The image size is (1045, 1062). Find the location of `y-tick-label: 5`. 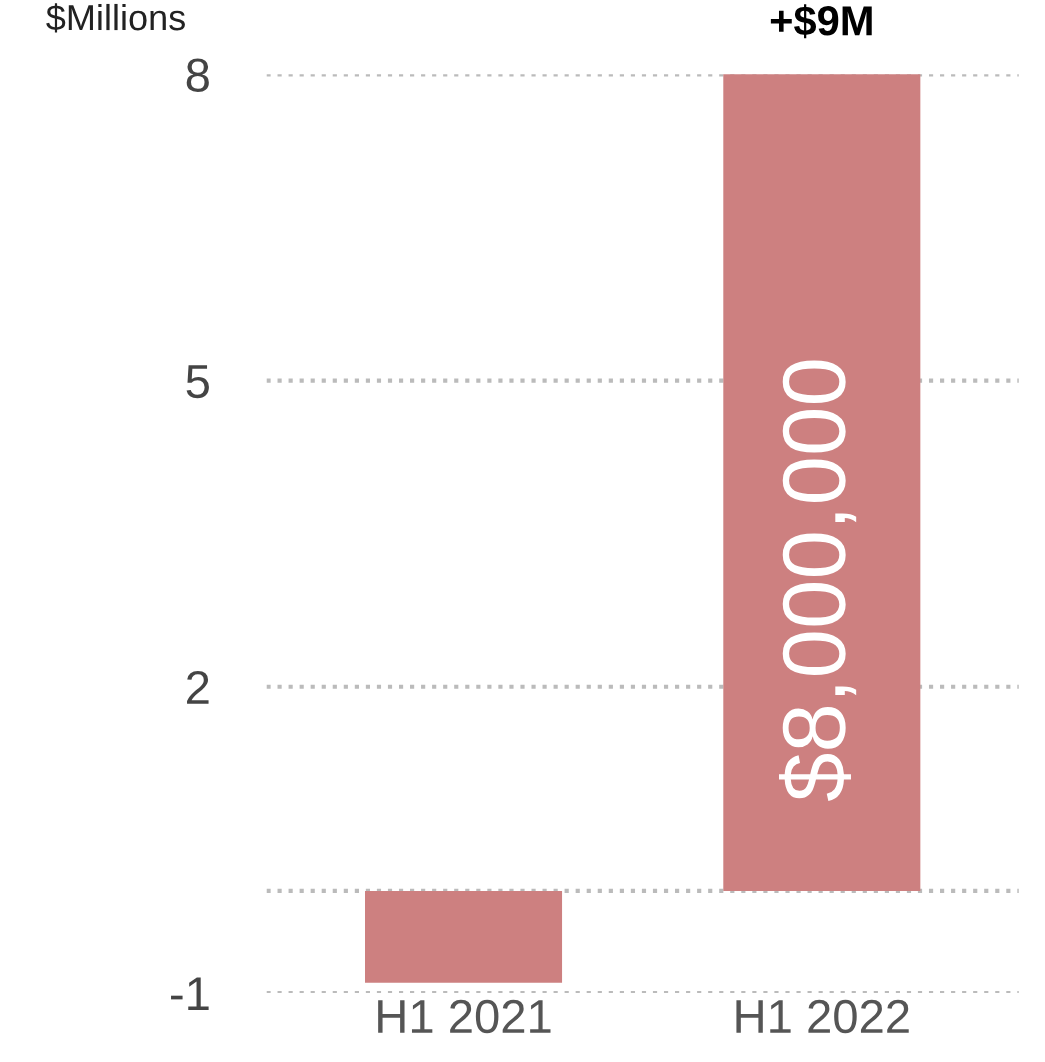

y-tick-label: 5 is located at coordinates (197, 382).